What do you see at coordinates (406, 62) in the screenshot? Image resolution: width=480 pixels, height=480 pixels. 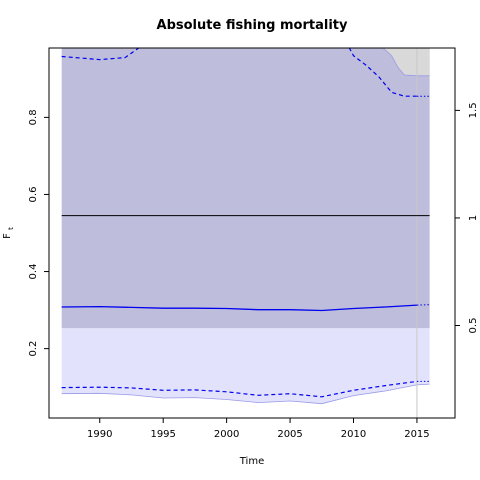 I see `prediction-band-edge` at bounding box center [406, 62].